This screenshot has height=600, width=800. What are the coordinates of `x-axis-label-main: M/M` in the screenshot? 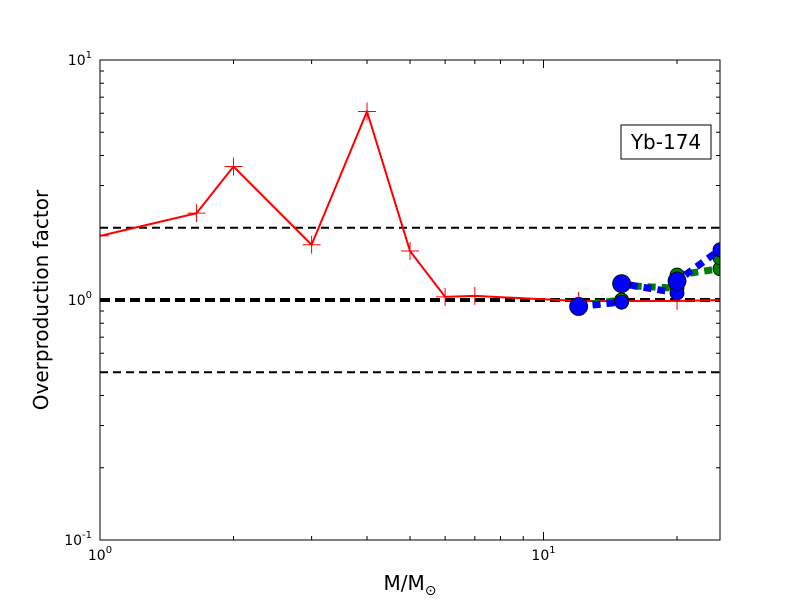 It's located at (404, 583).